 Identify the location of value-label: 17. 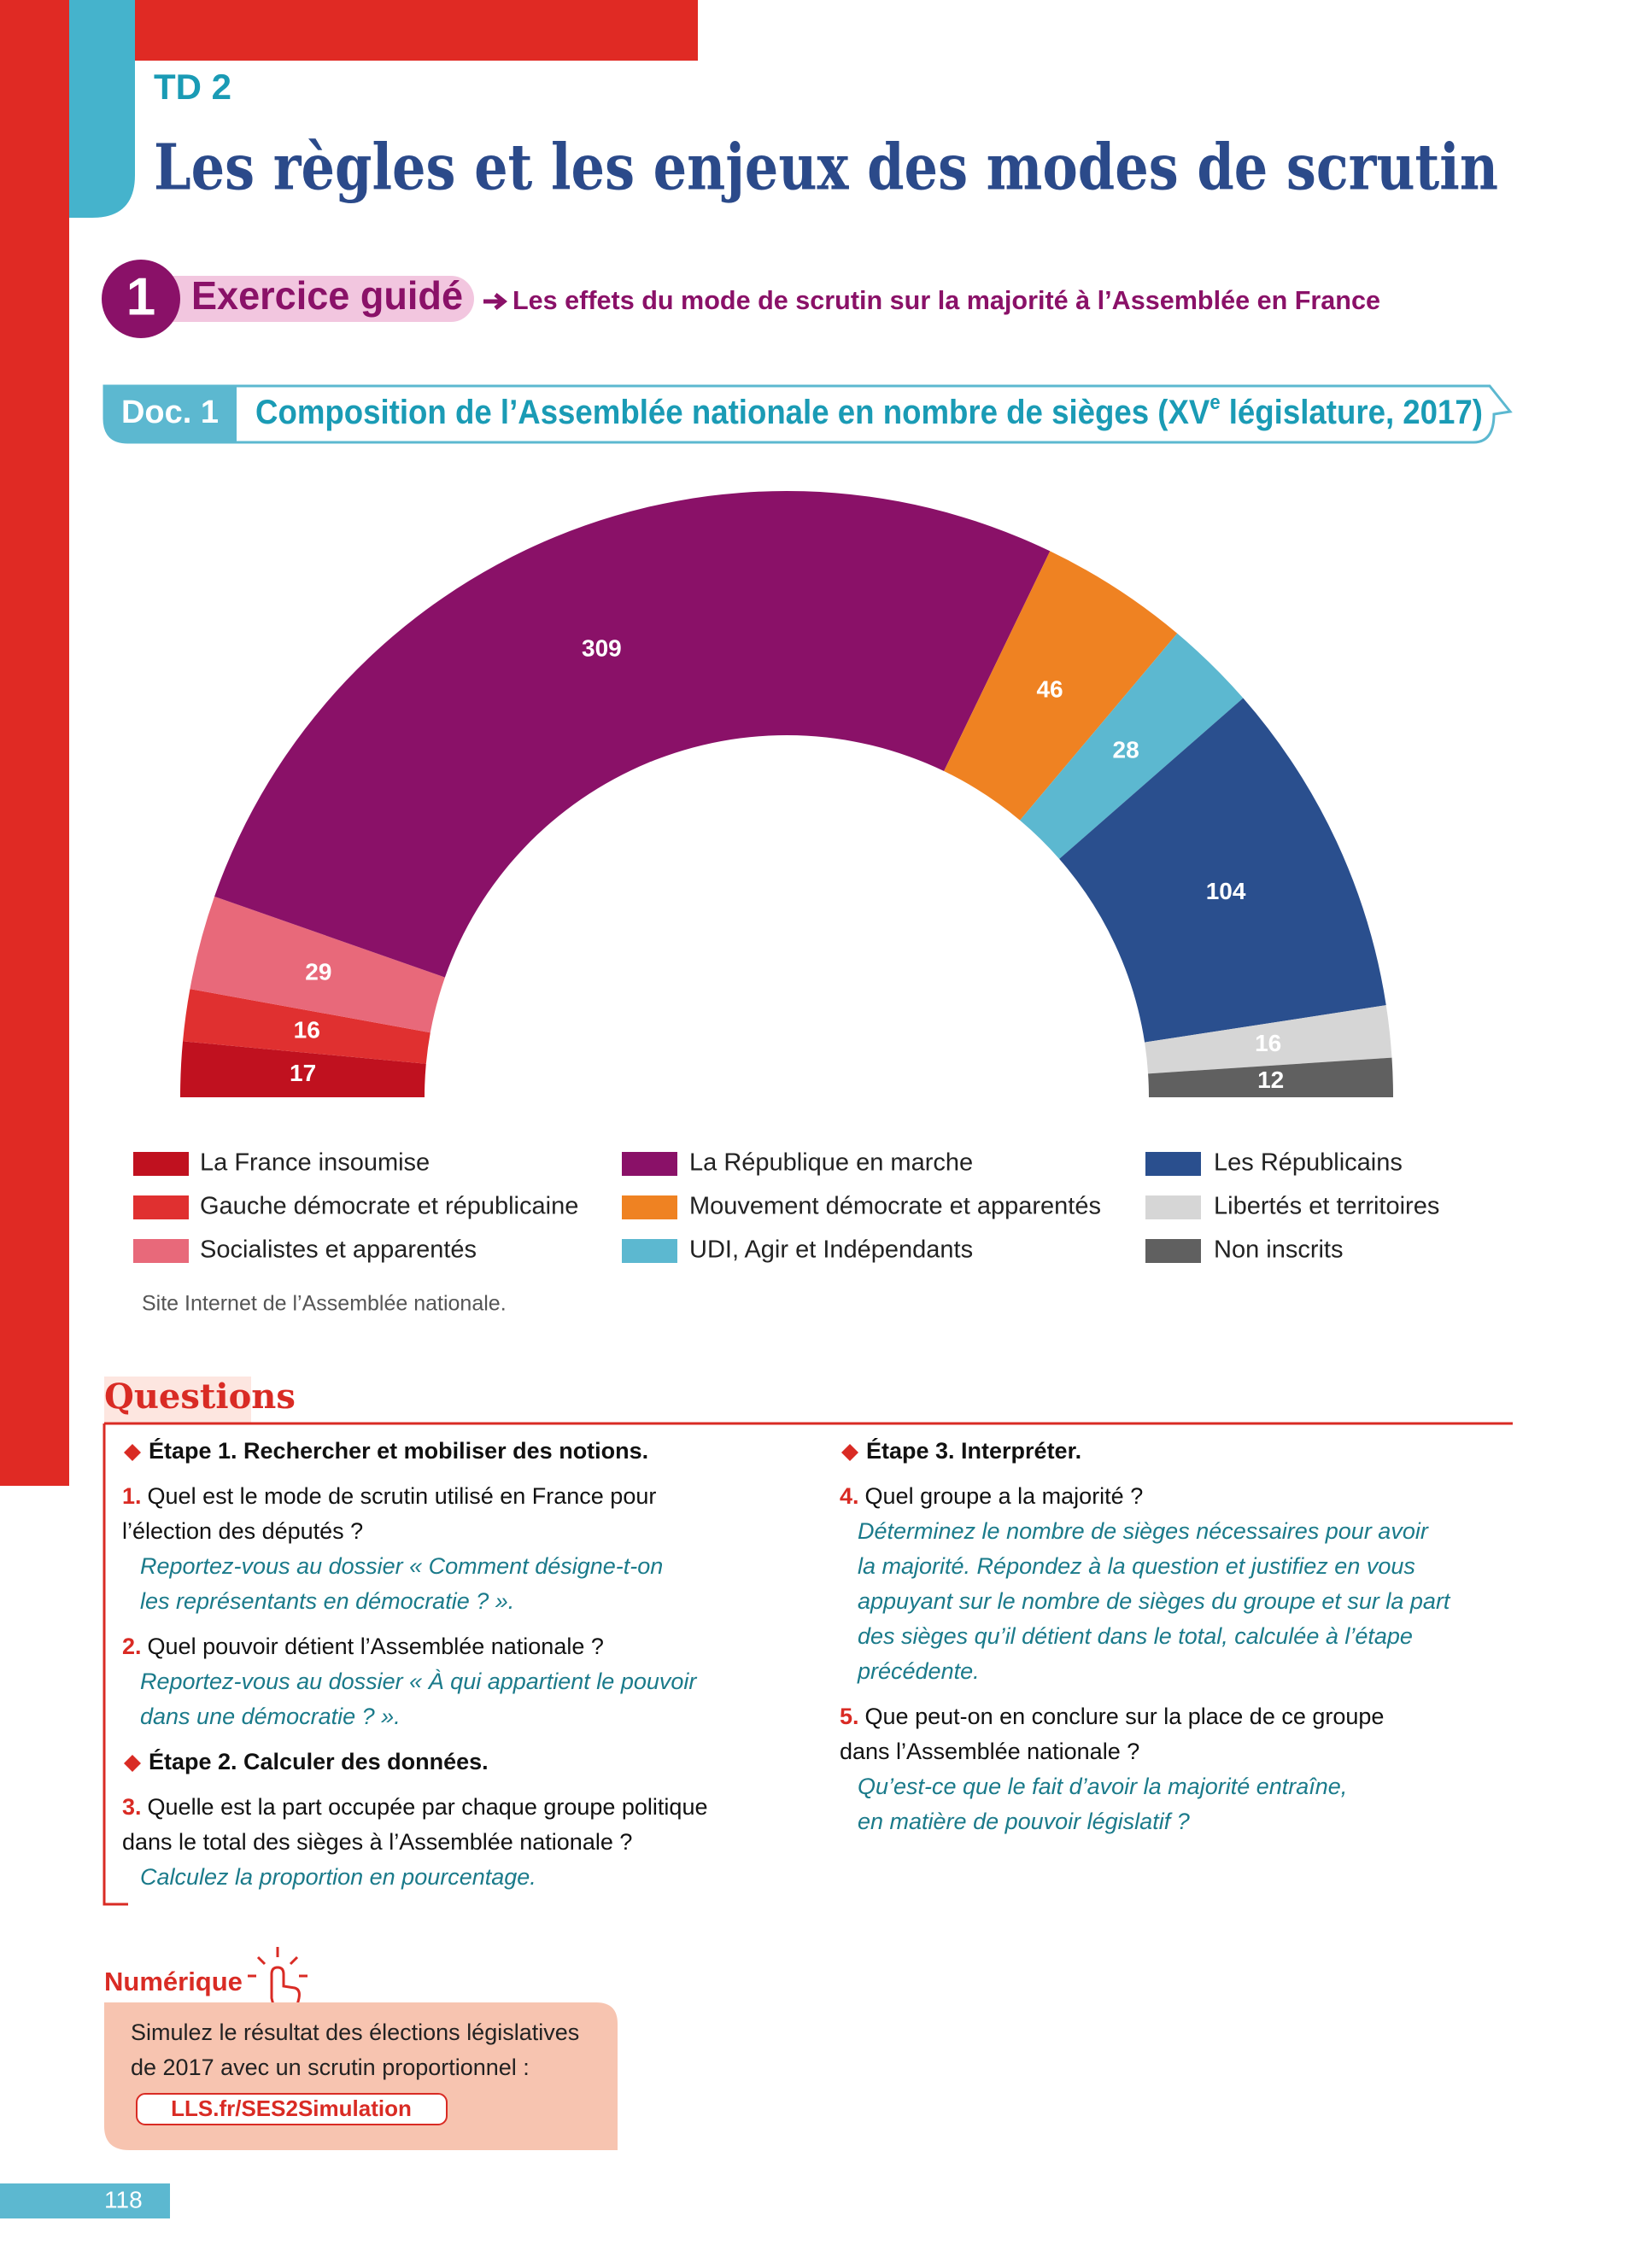
(303, 1073).